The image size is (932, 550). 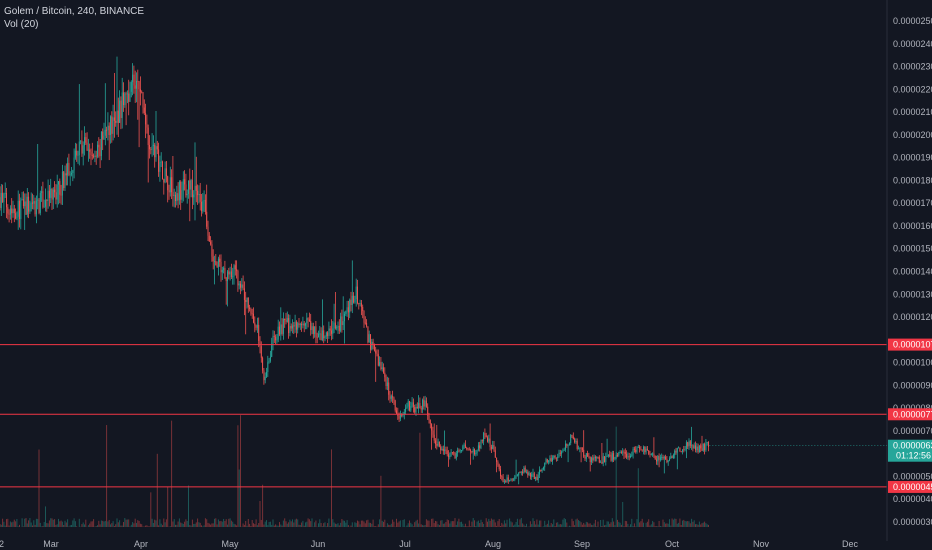 I want to click on price-tick-label: 0.00001000, so click(x=912, y=363).